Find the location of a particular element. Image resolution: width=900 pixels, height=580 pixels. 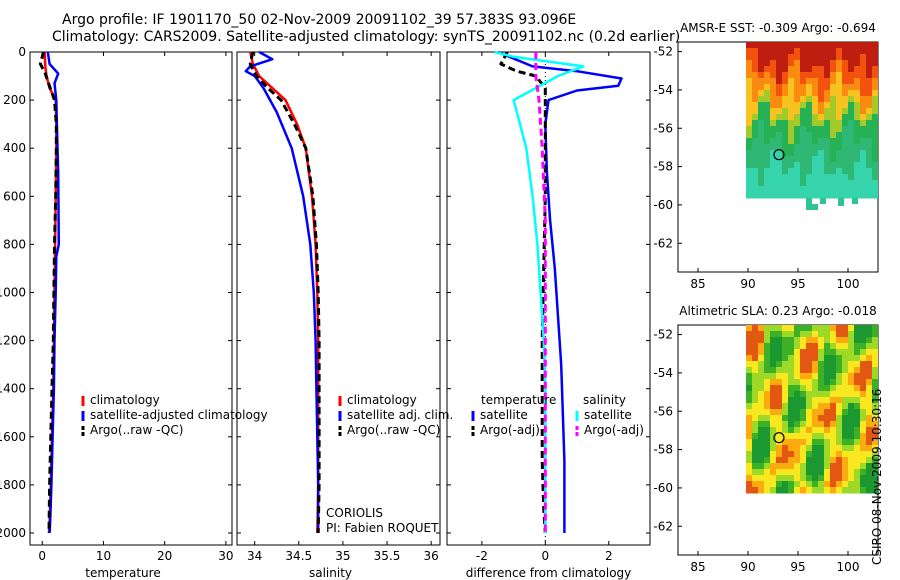

depth-tick-label: 2000 is located at coordinates (13, 533).